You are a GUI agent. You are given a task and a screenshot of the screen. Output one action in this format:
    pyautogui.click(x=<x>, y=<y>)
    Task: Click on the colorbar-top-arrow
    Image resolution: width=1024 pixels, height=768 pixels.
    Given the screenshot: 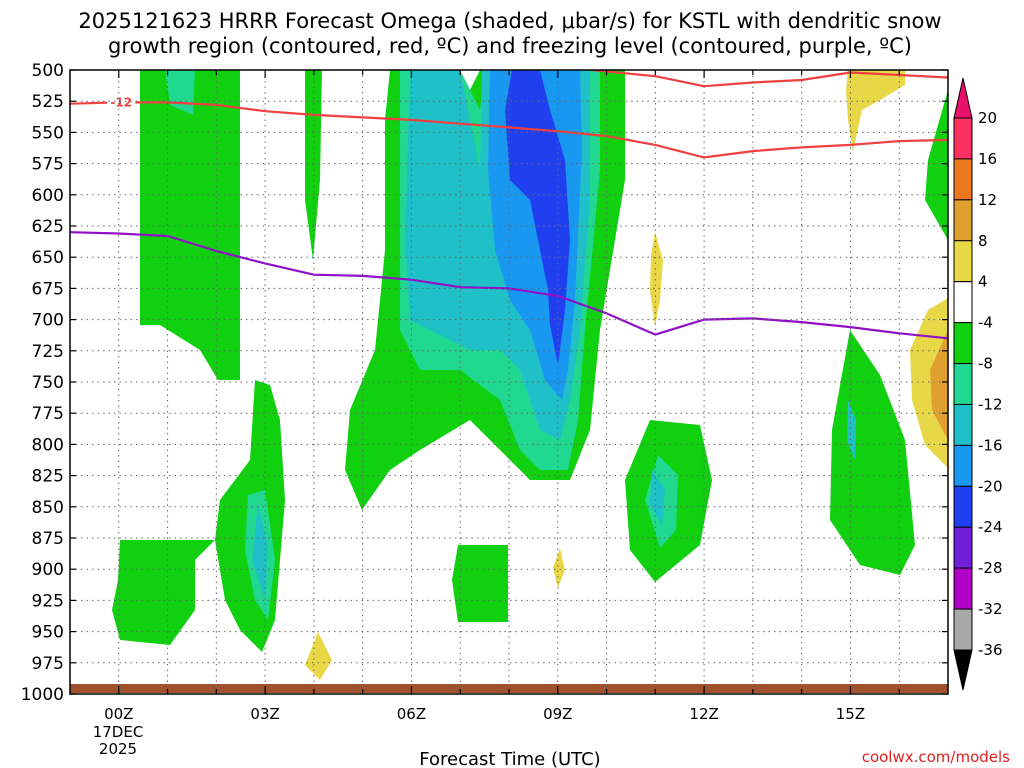 What is the action you would take?
    pyautogui.click(x=963, y=98)
    